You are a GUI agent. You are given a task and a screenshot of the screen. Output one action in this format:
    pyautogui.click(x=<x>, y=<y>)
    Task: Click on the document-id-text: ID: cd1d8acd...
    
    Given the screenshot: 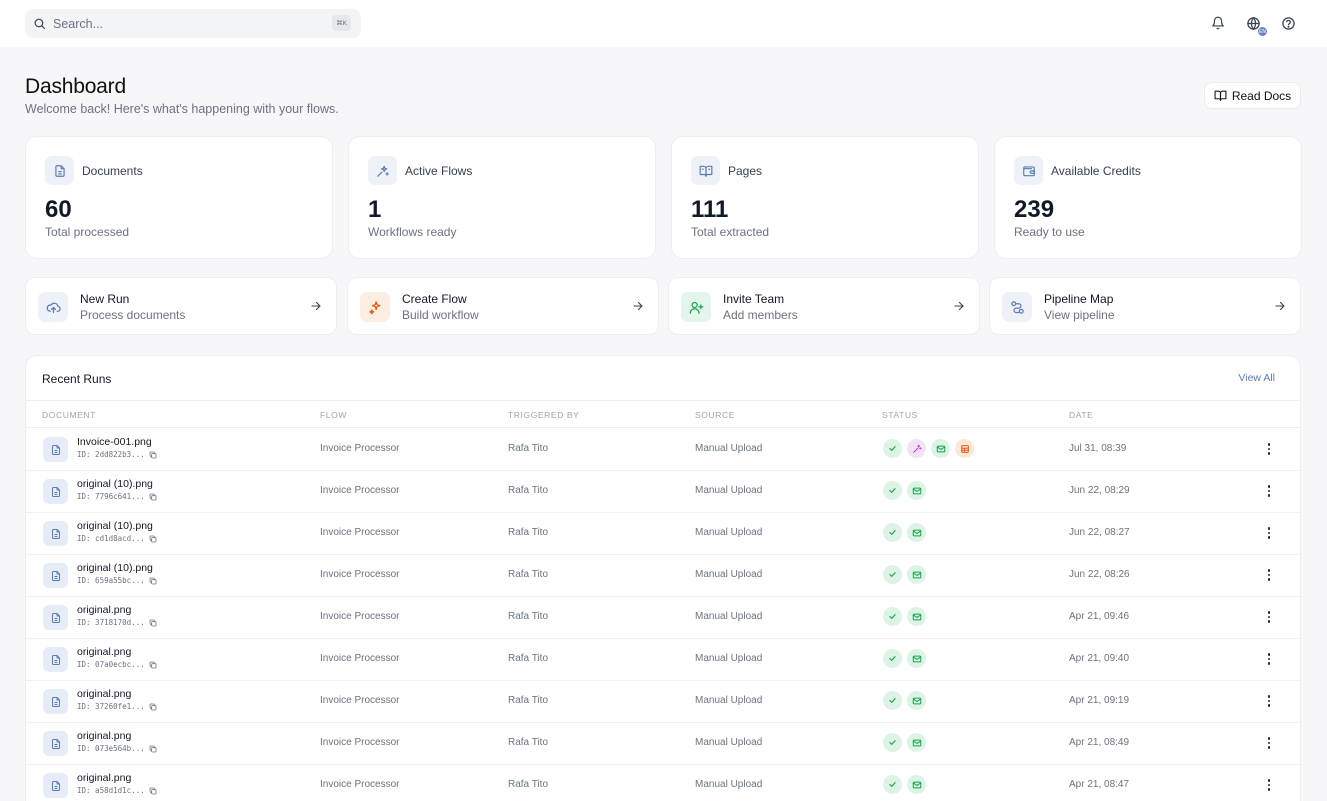 What is the action you would take?
    pyautogui.click(x=111, y=538)
    